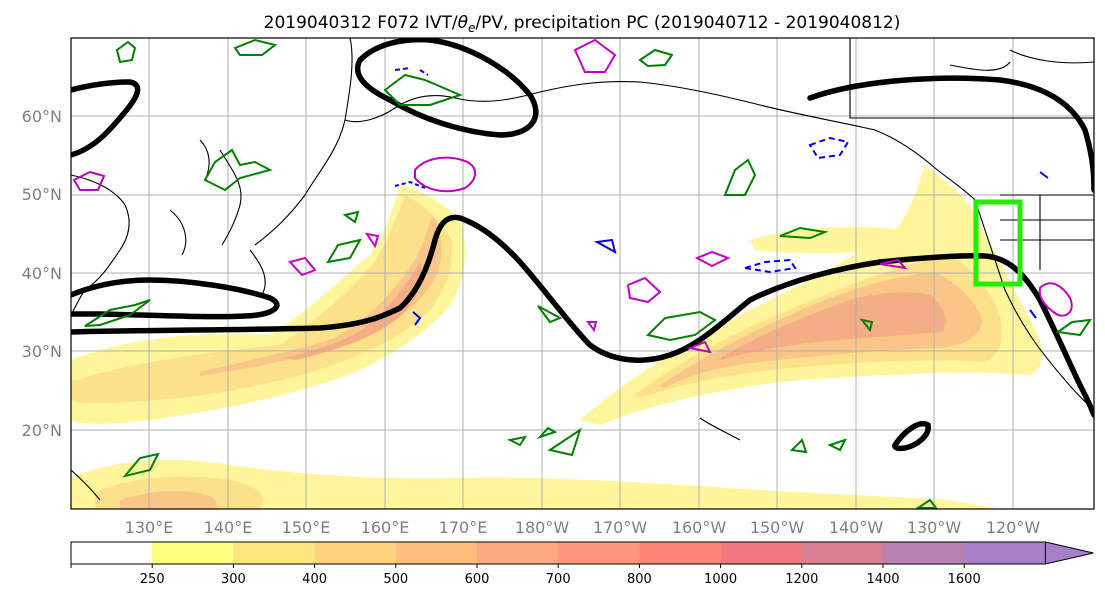 The height and width of the screenshot is (603, 1105). Describe the element at coordinates (228, 527) in the screenshot. I see `lon-label: 140°E` at that location.